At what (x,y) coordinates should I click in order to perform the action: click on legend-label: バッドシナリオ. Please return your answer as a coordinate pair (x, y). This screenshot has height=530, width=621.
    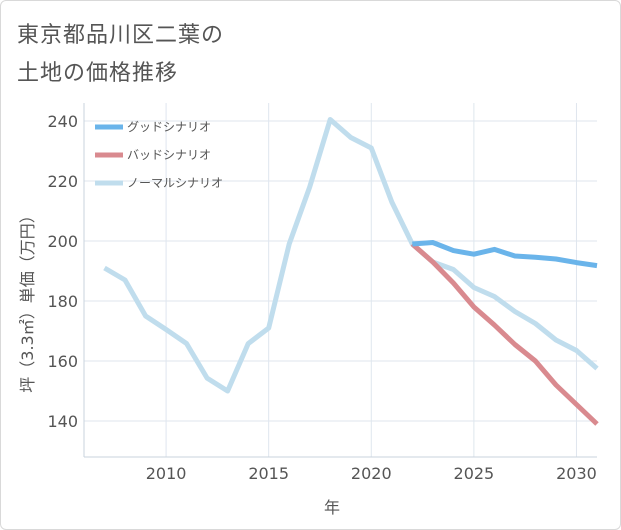
    Looking at the image, I should click on (169, 155).